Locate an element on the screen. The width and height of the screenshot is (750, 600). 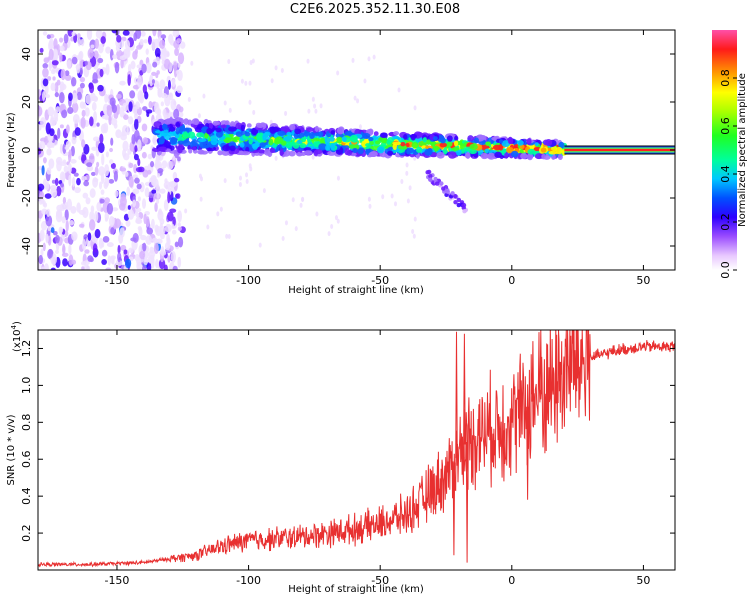
colorbar-label: Normalized spectral amplitude is located at coordinates (742, 150).